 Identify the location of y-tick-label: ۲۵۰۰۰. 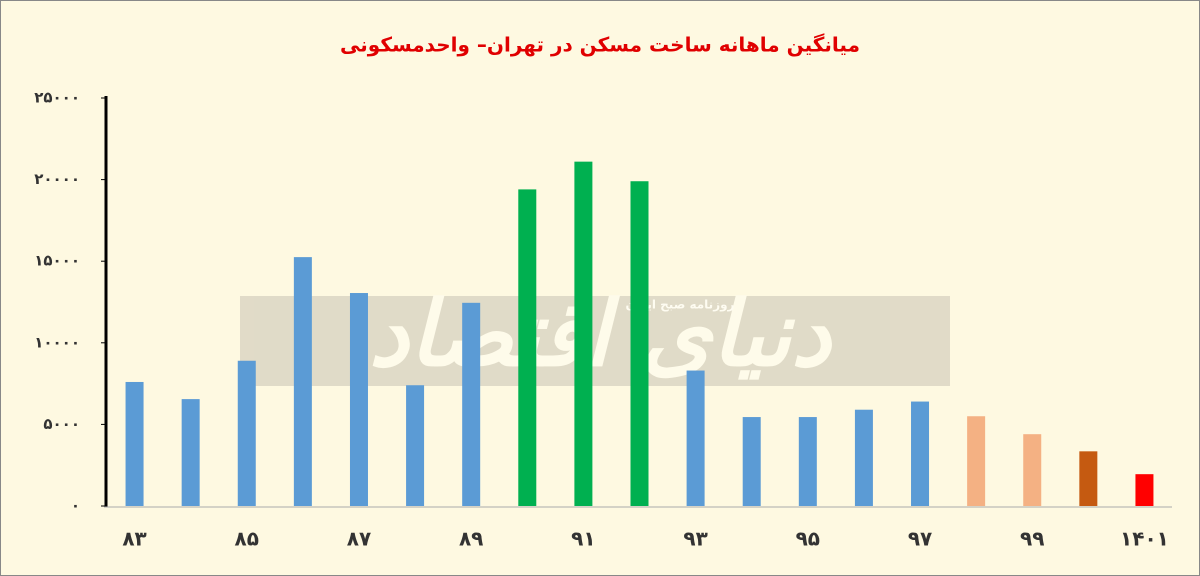
(57, 98).